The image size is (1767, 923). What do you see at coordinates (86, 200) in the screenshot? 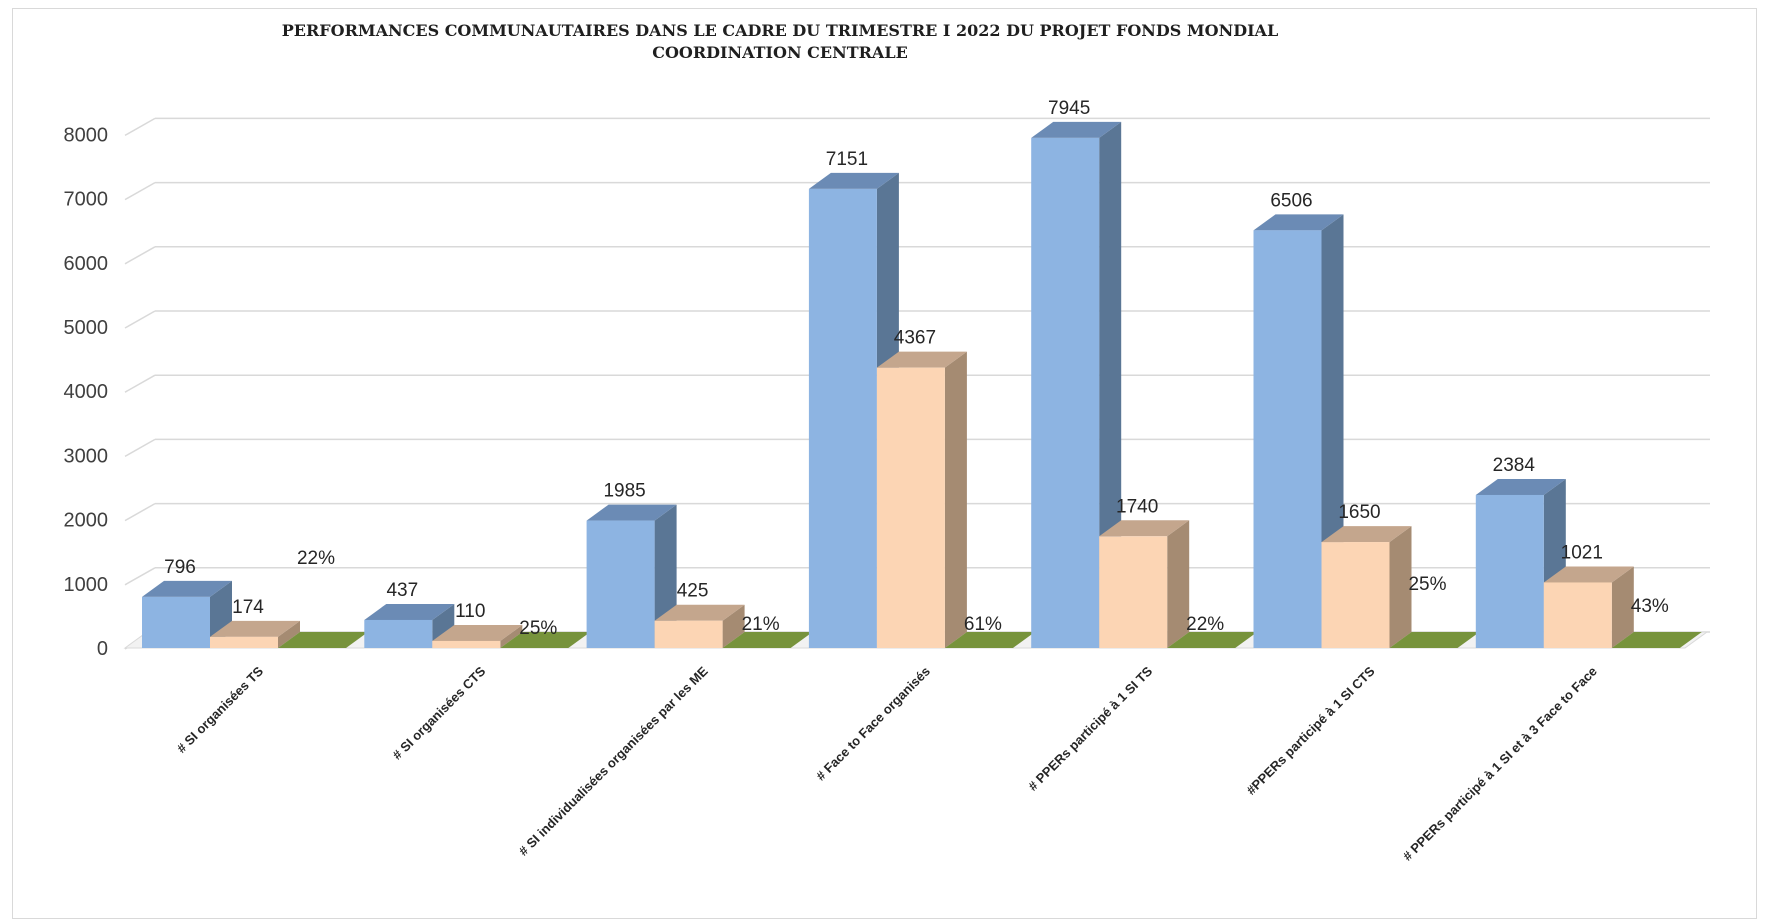
I see `y-tick-label: 7000` at bounding box center [86, 200].